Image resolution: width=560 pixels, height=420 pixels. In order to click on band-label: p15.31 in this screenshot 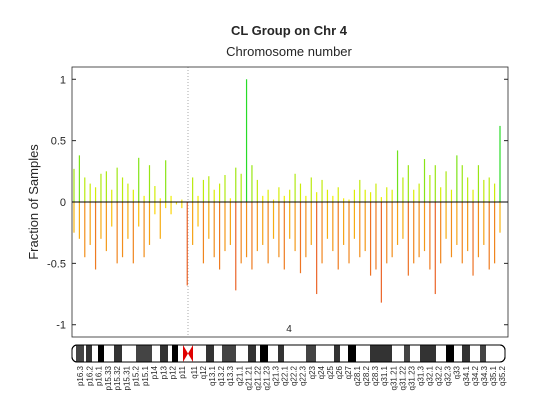, I will do `click(126, 377)`.